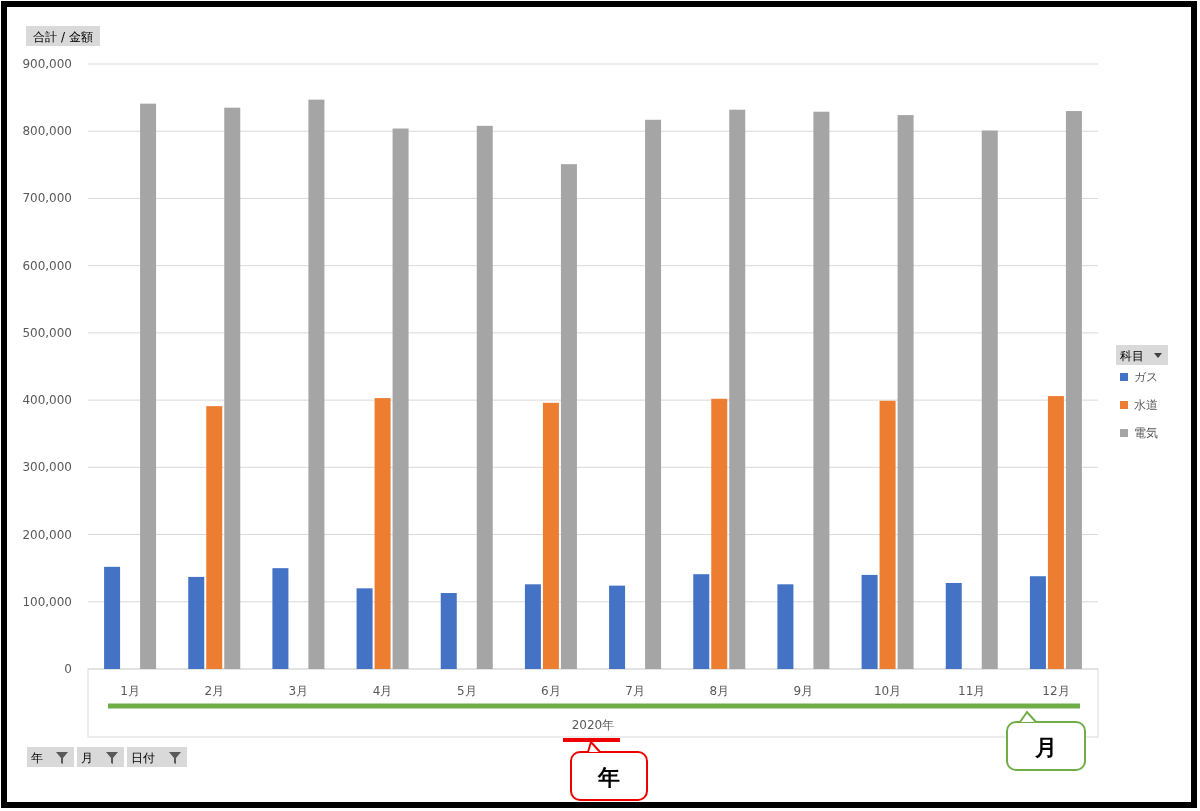 This screenshot has height=811, width=1200. Describe the element at coordinates (47, 332) in the screenshot. I see `y-tick-label: 500,000` at that location.